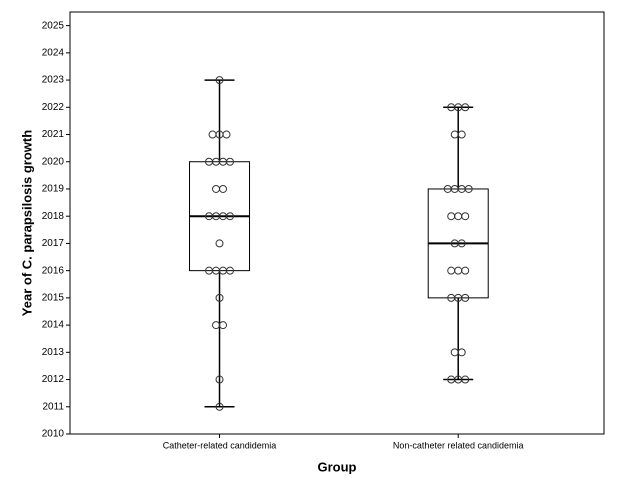 Image resolution: width=622 pixels, height=490 pixels. I want to click on x-axis-title: Group, so click(337, 466).